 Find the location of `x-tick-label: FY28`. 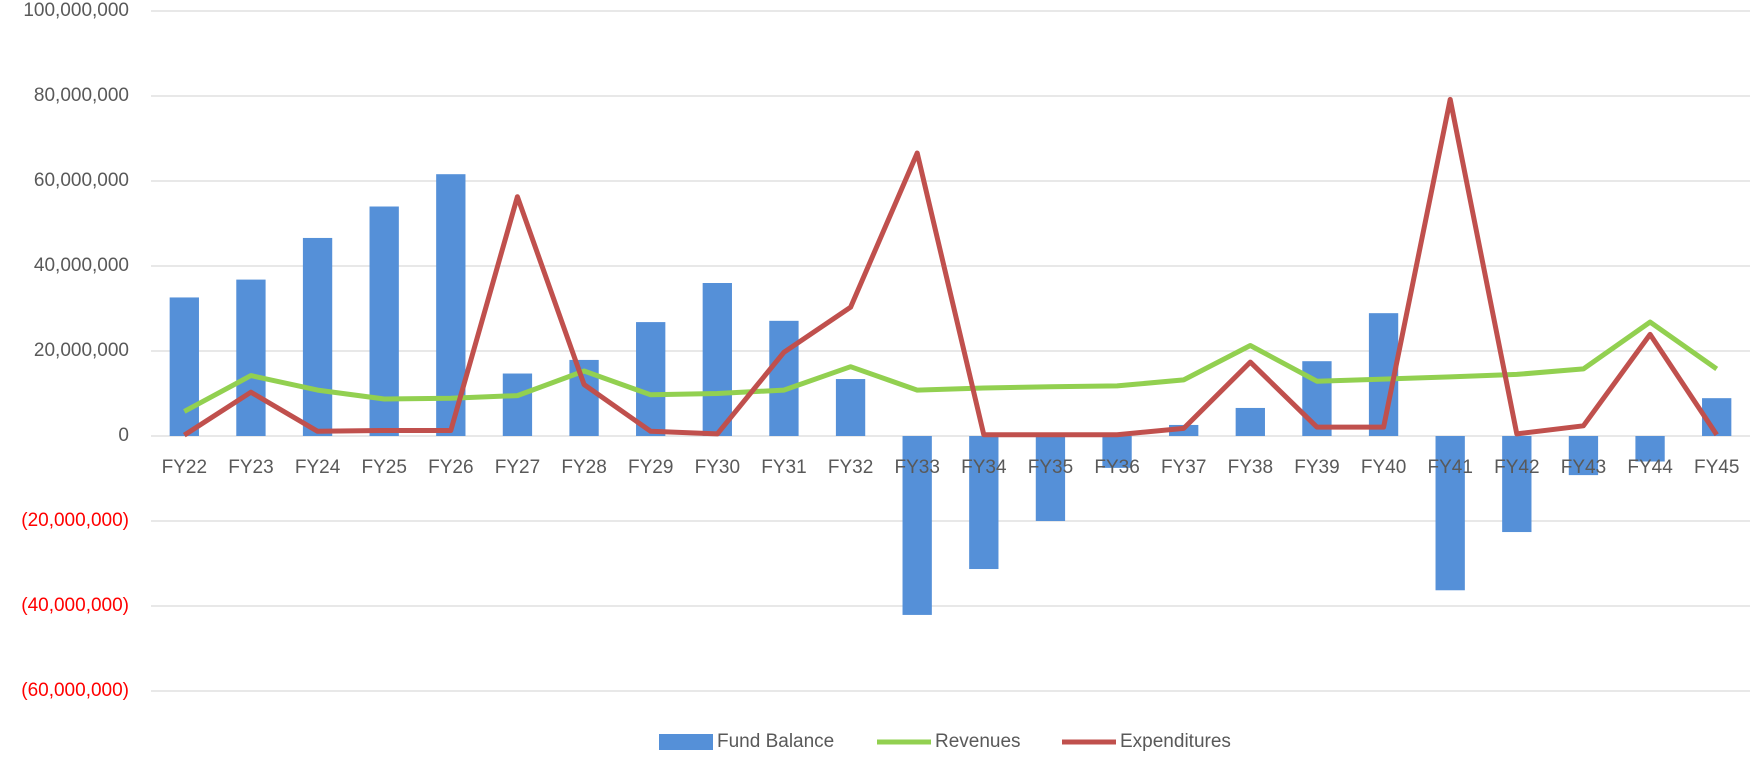

x-tick-label: FY28 is located at coordinates (583, 467).